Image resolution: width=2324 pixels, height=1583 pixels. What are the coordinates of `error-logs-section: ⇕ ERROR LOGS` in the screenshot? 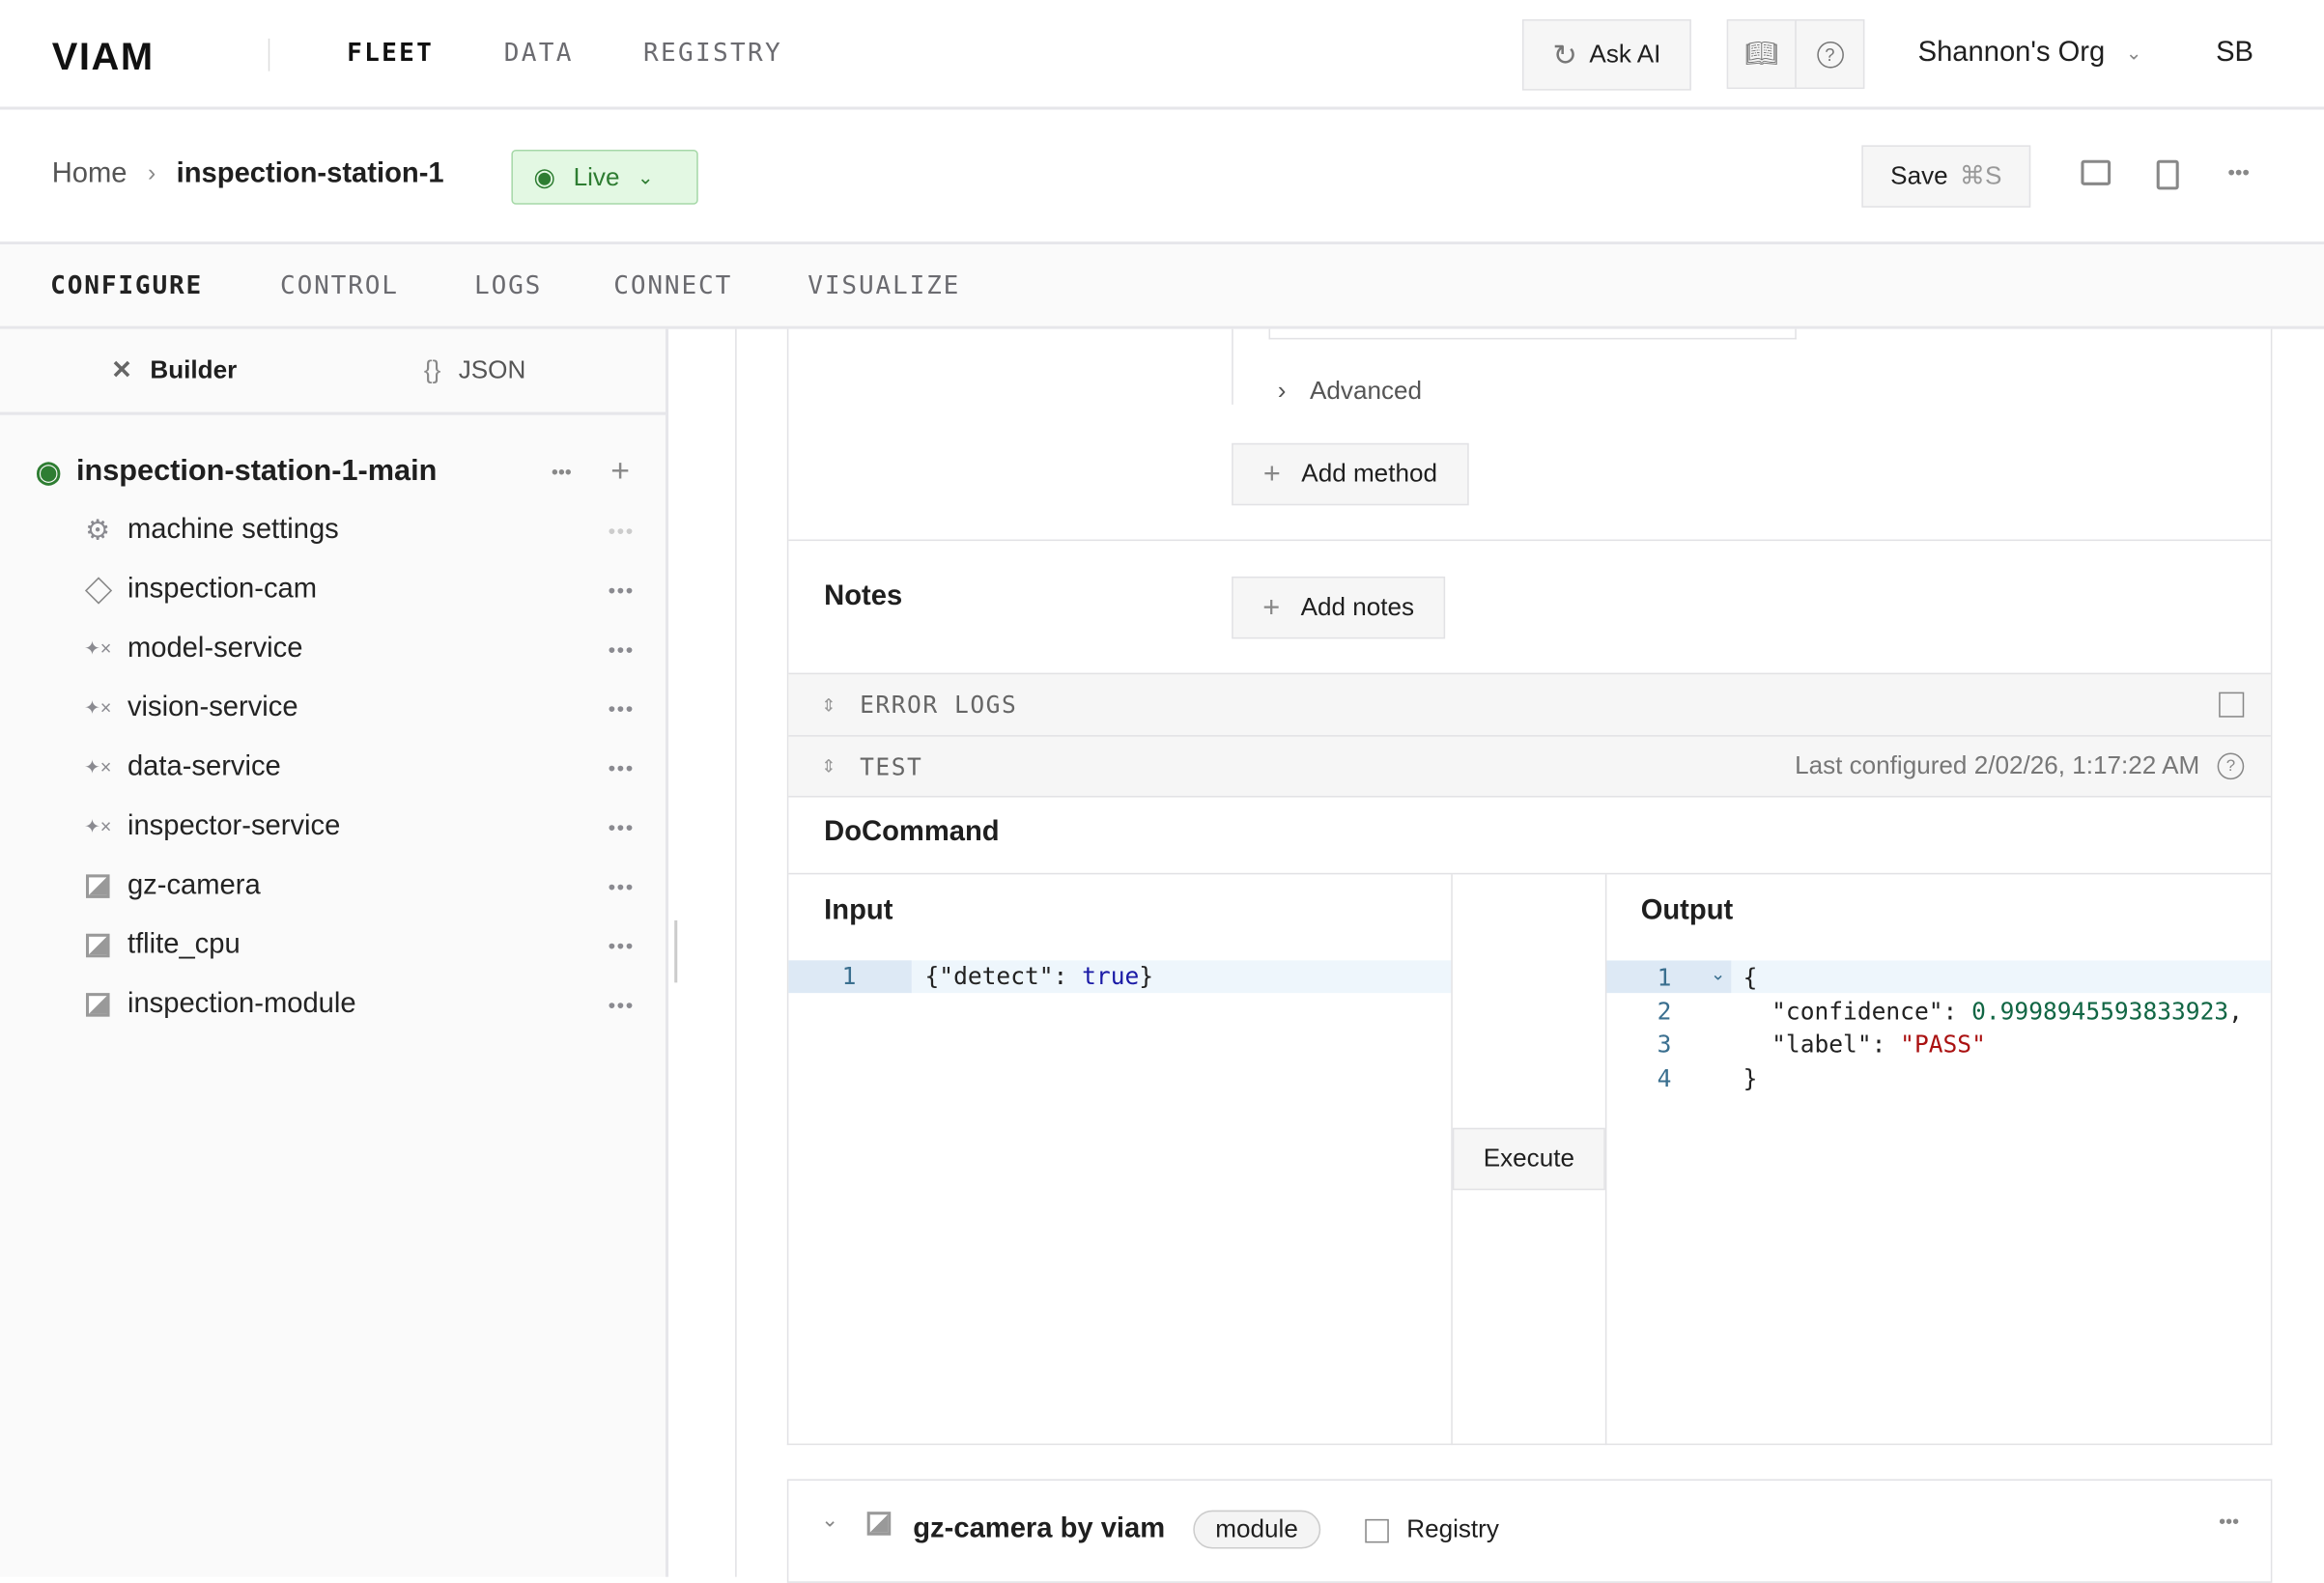 It's located at (1529, 704).